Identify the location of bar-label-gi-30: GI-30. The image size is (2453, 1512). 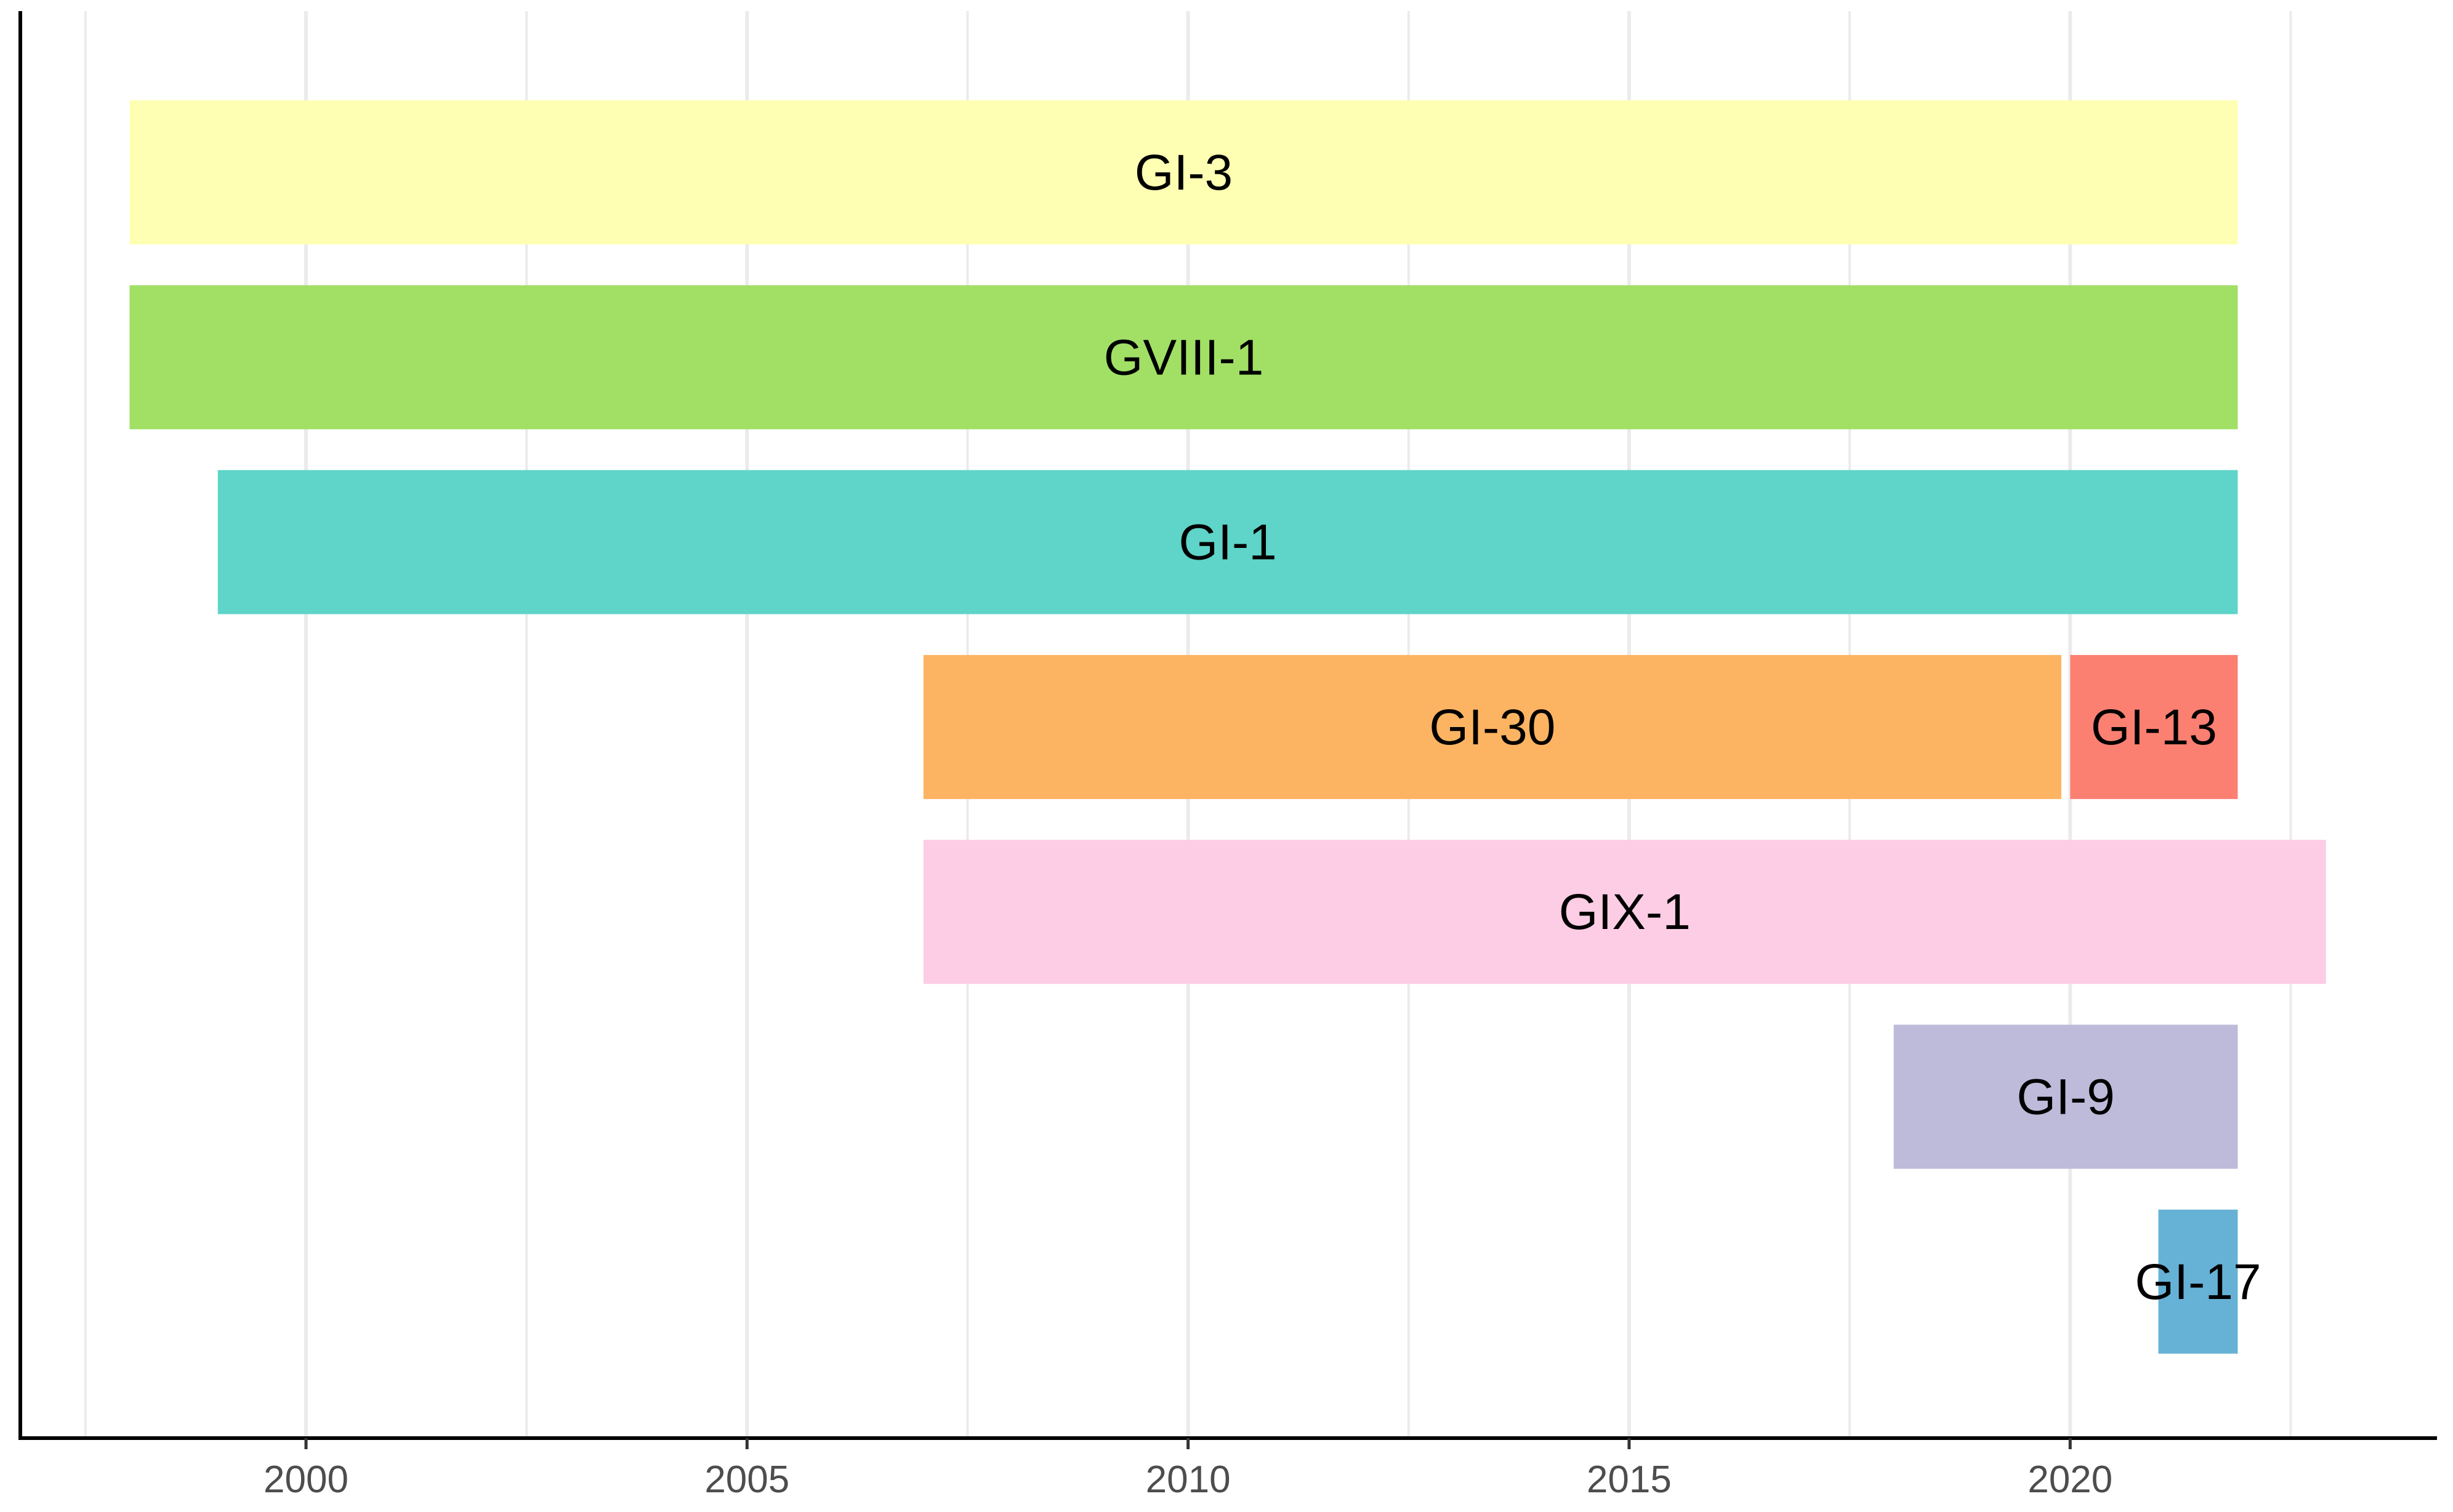
(1492, 727).